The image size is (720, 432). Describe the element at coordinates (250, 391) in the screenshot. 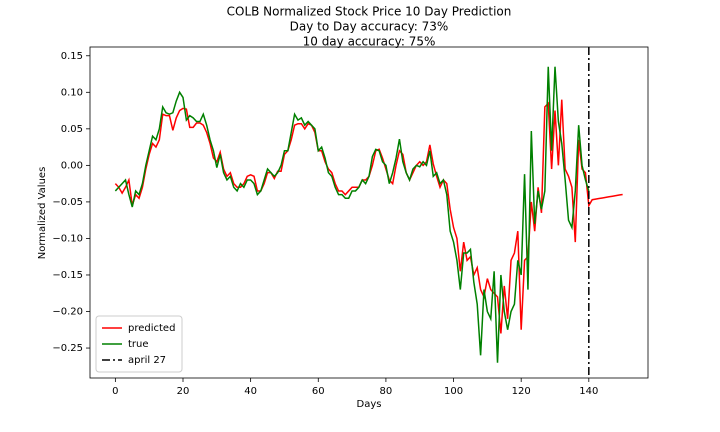

I see `x-tick-label: 40` at that location.